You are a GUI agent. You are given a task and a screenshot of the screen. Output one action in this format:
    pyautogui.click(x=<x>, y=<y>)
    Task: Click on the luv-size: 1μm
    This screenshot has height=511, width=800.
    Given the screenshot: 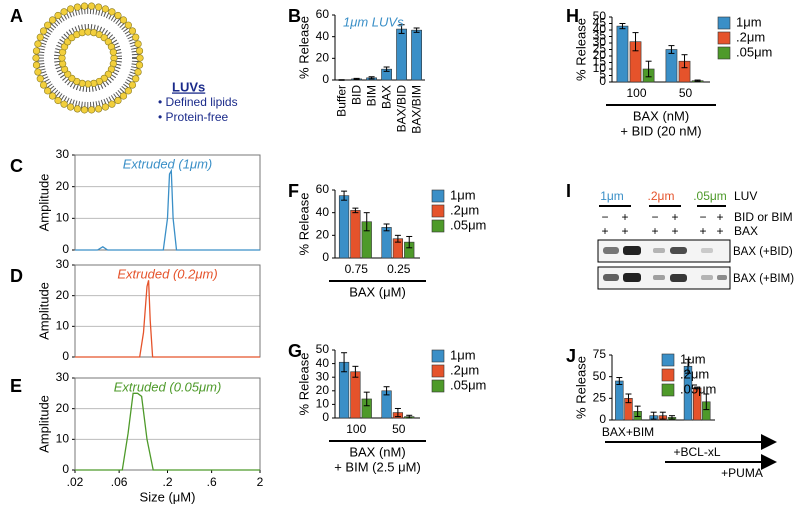 What is the action you would take?
    pyautogui.click(x=612, y=196)
    